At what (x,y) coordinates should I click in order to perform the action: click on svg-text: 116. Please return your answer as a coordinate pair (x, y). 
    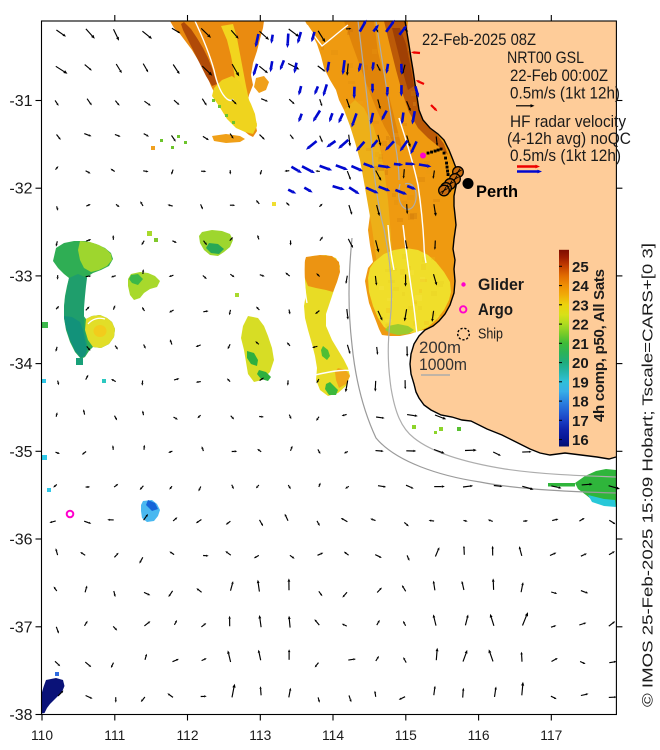
    Looking at the image, I should click on (479, 735).